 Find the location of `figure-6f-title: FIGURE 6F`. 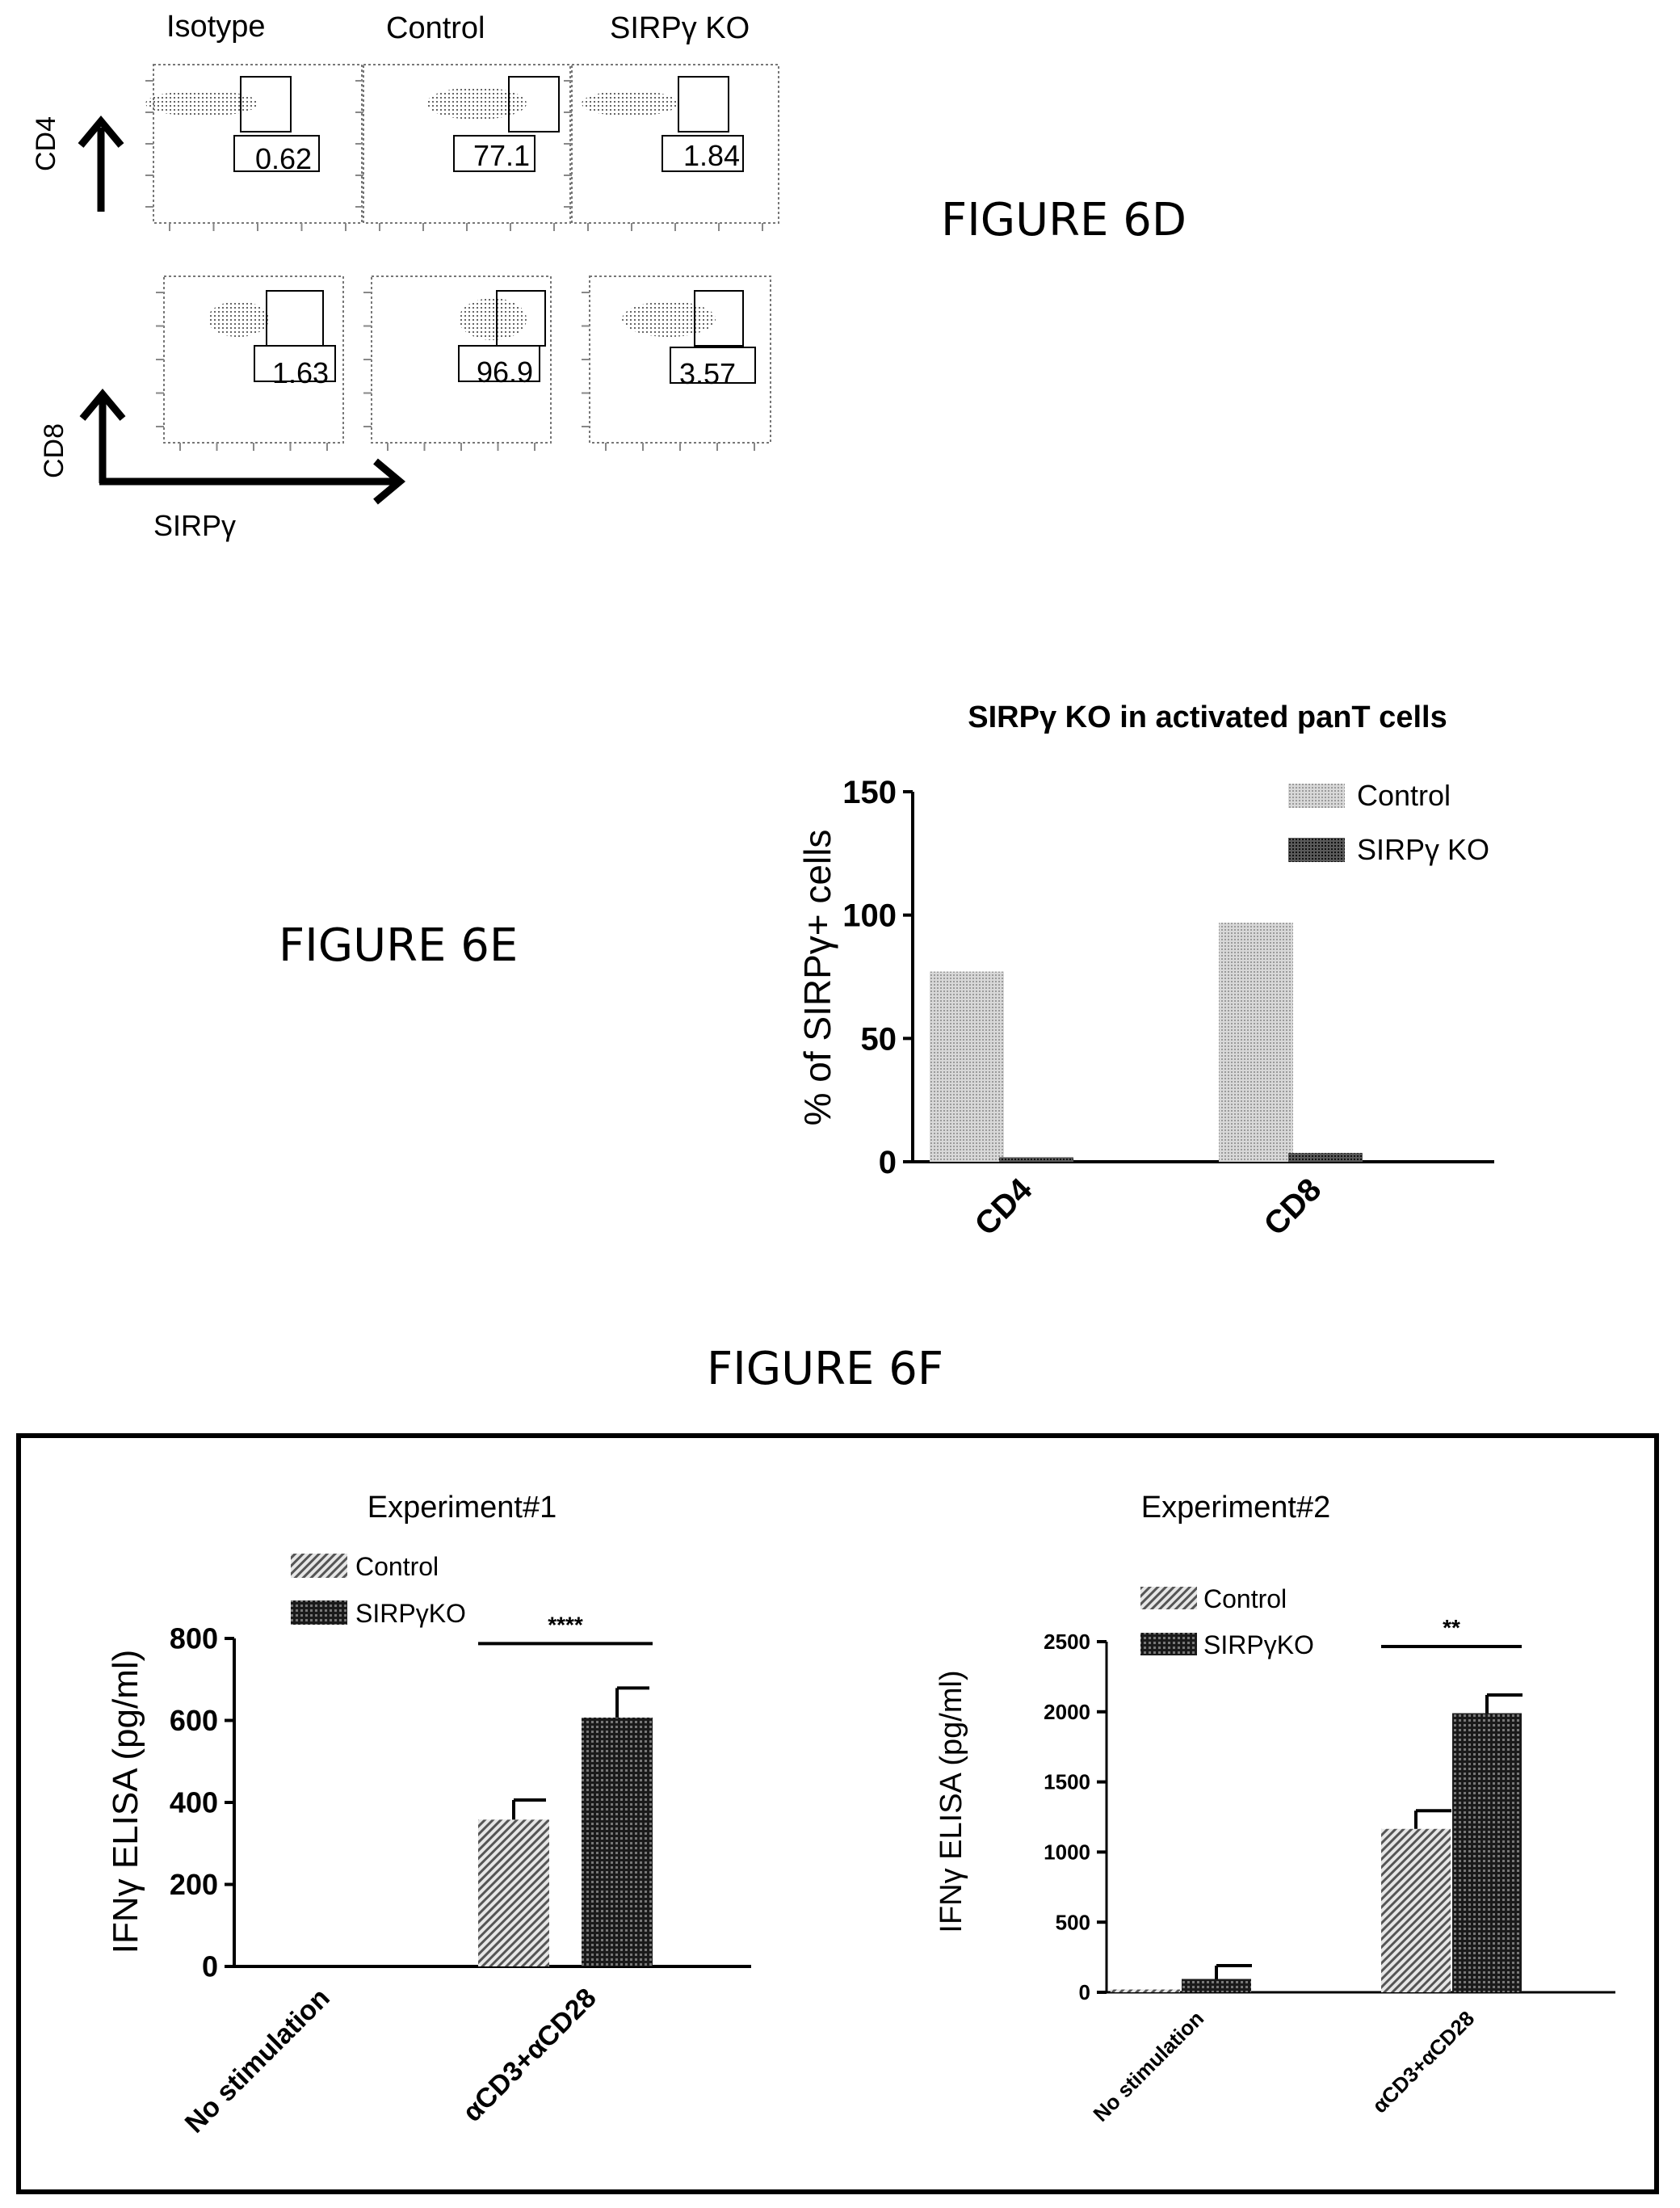

figure-6f-title: FIGURE 6F is located at coordinates (825, 1369).